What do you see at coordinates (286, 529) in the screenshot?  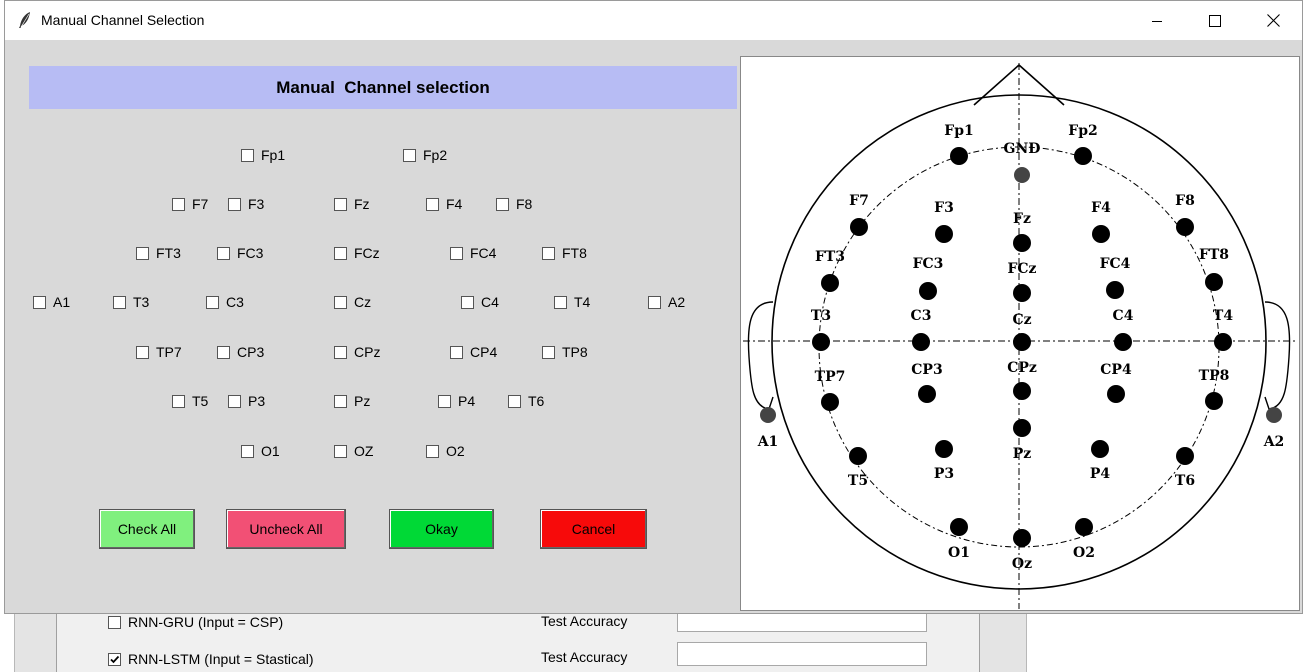 I see `uncheck-all-button: Uncheck All` at bounding box center [286, 529].